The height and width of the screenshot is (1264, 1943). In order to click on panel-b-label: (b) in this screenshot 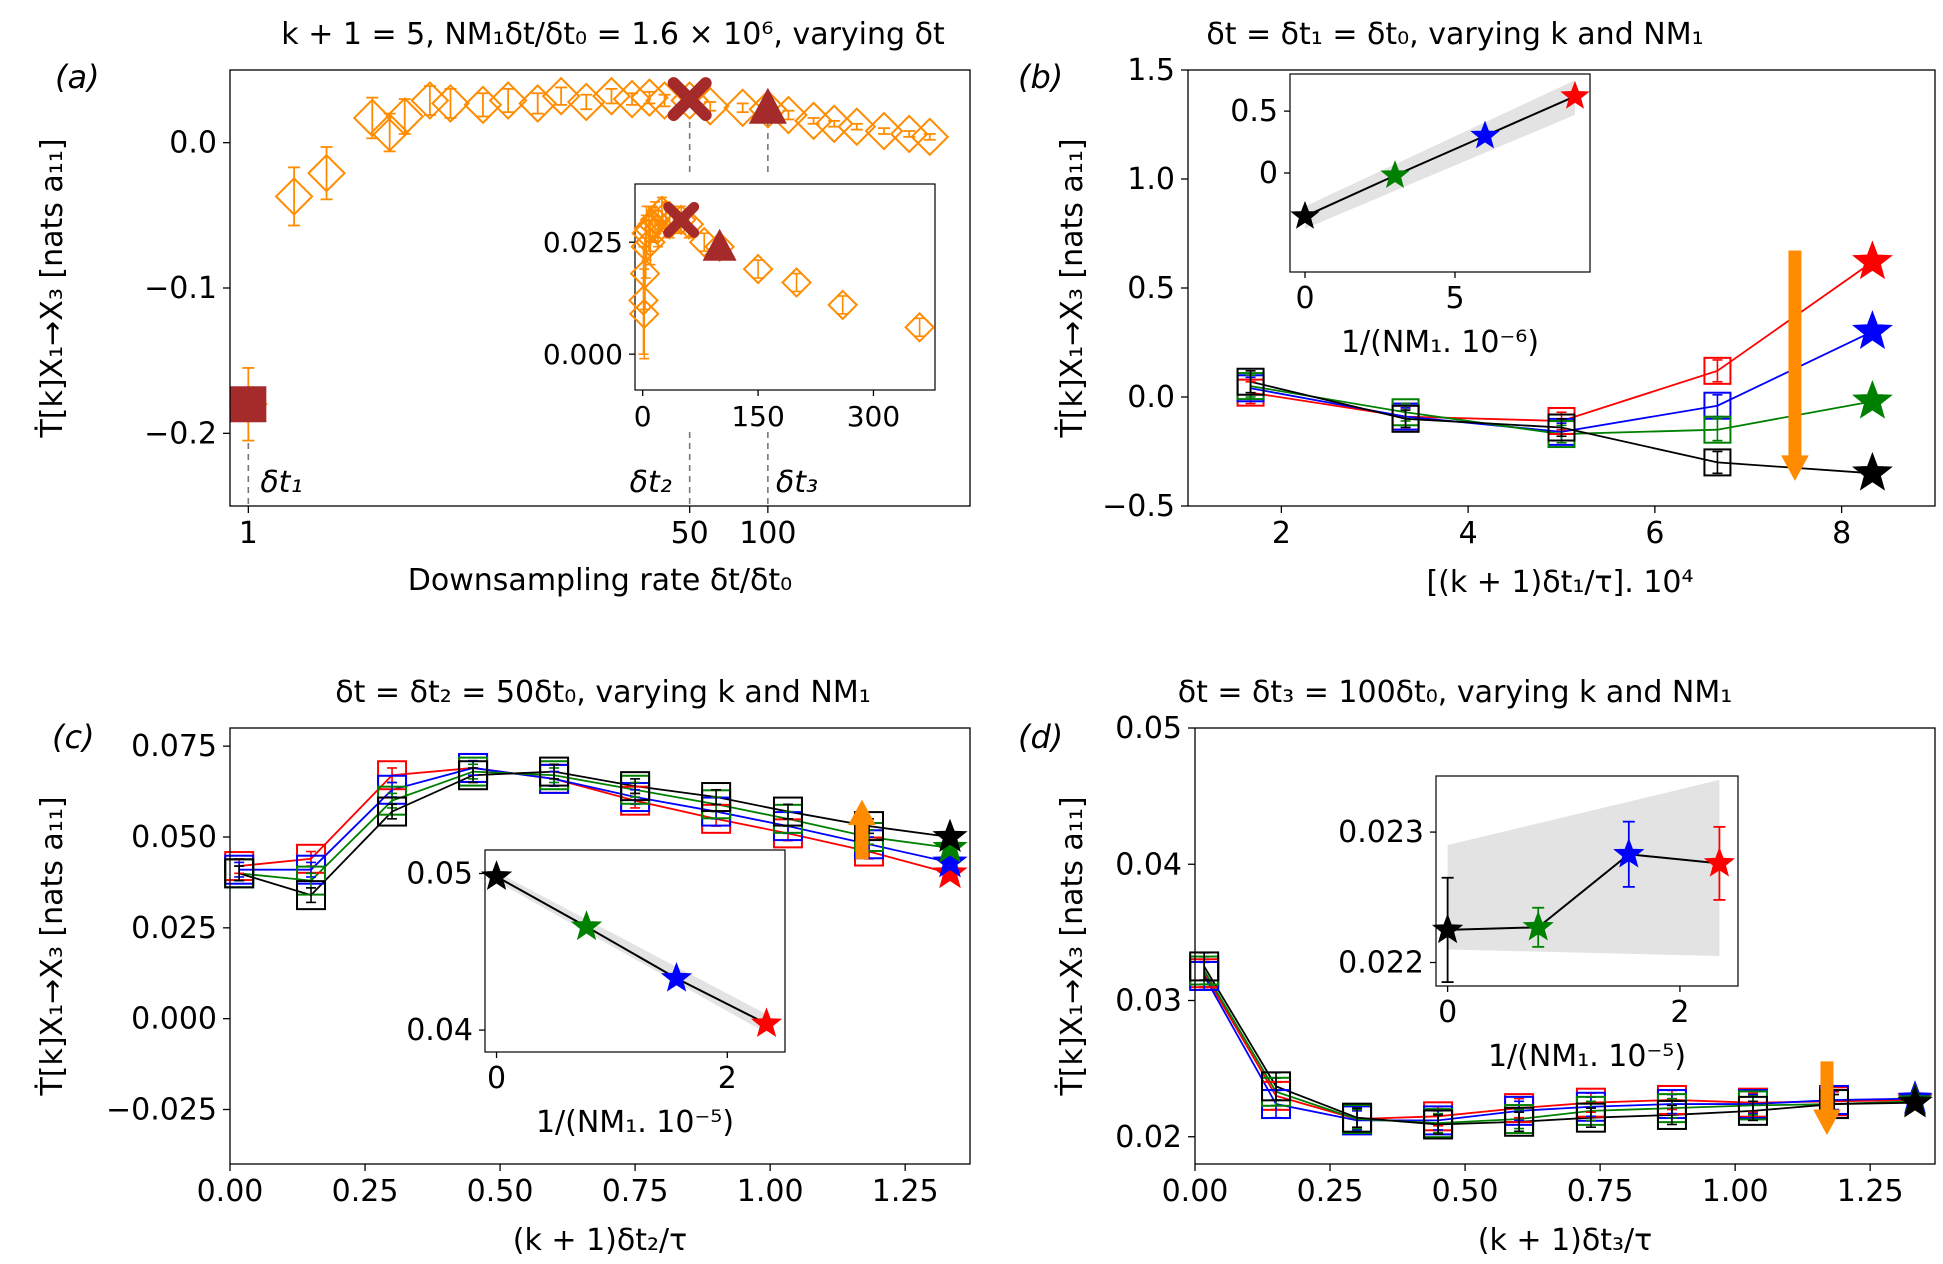, I will do `click(1040, 77)`.